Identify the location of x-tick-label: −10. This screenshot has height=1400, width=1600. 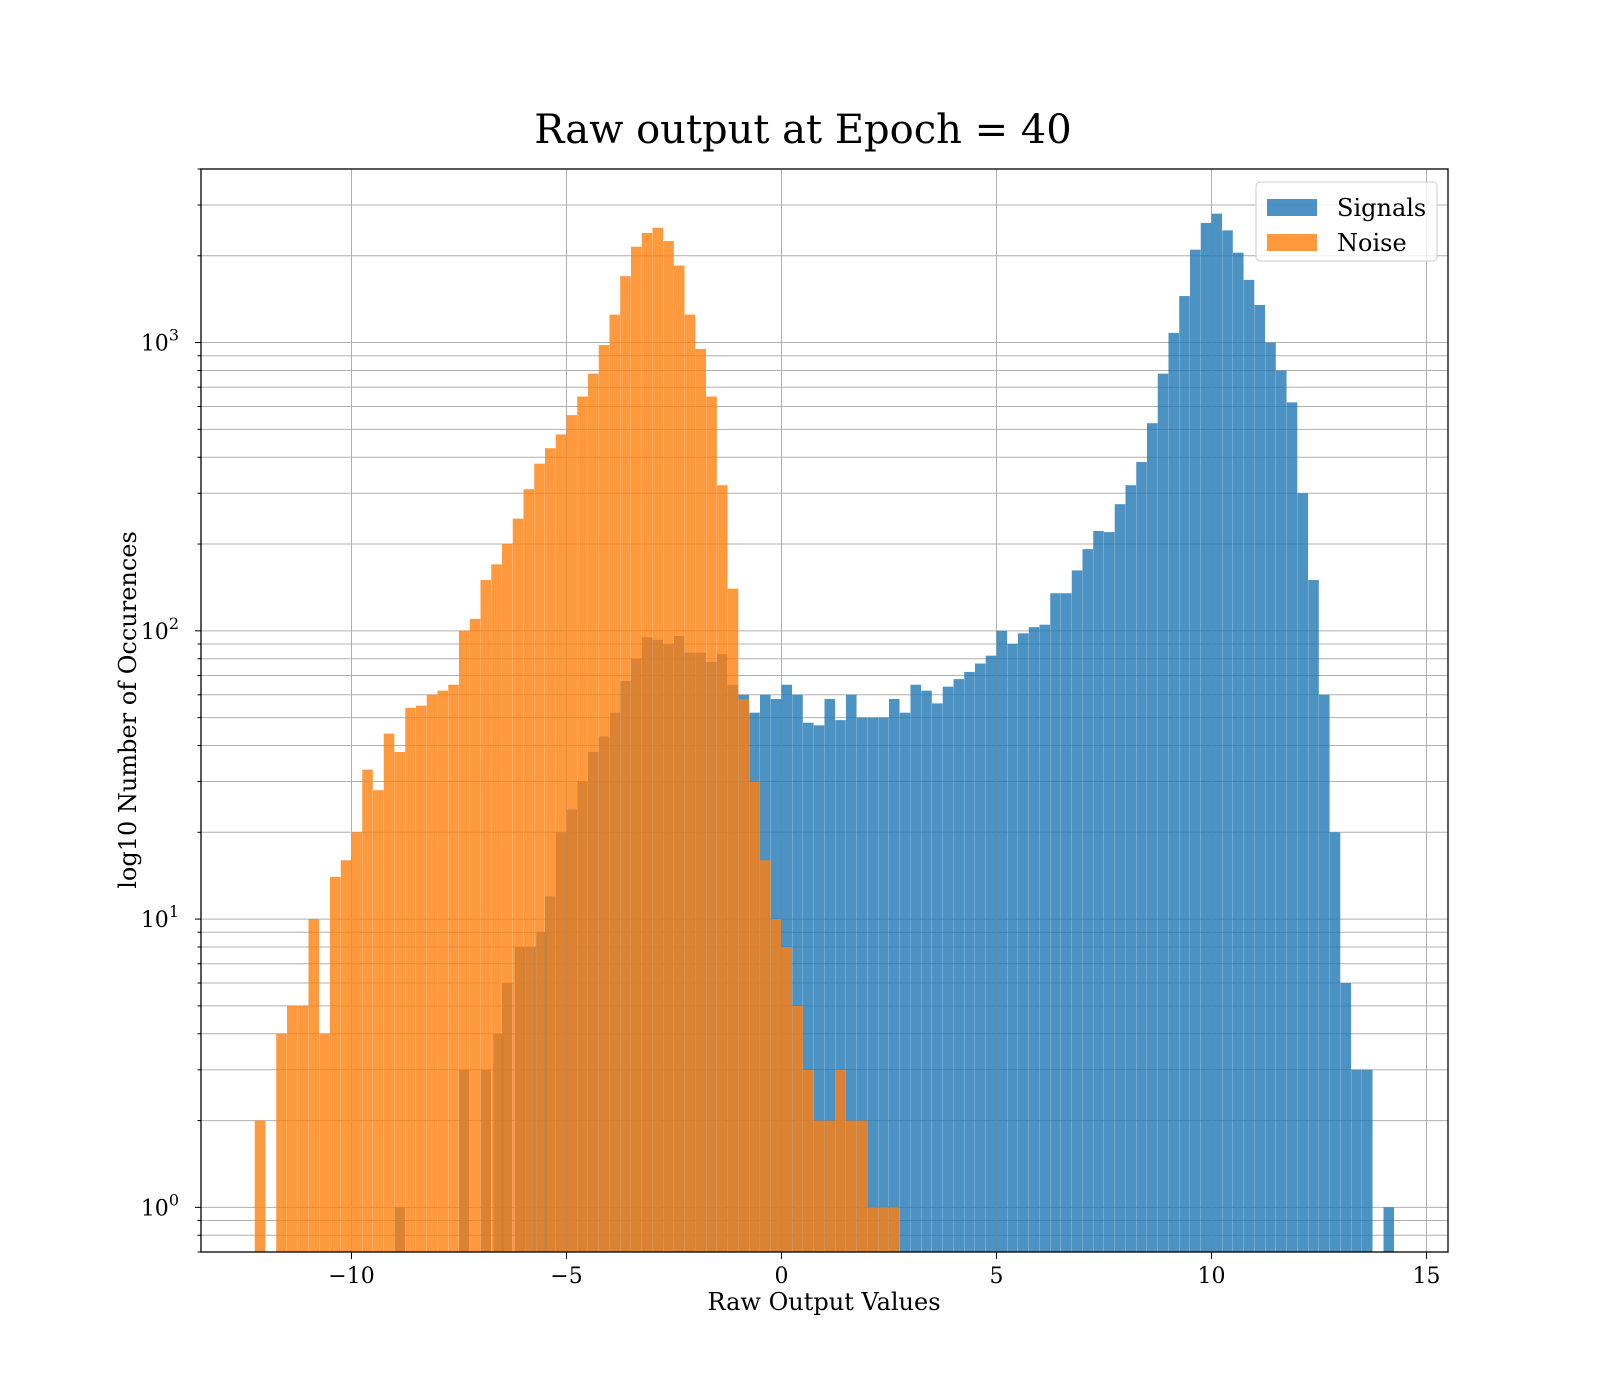
(351, 1276).